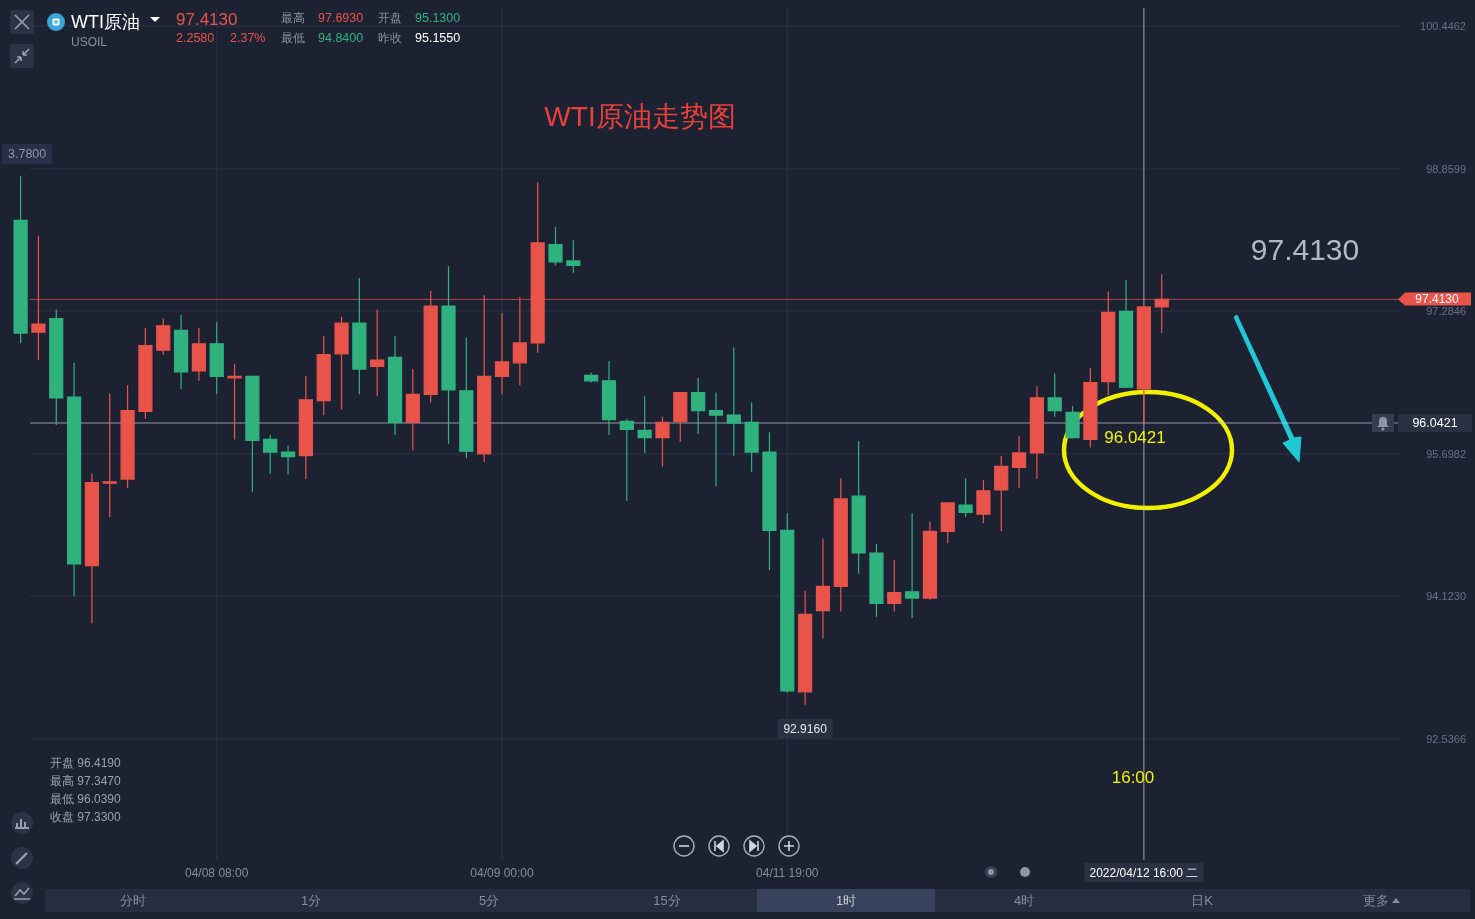 Image resolution: width=1475 pixels, height=919 pixels. What do you see at coordinates (1144, 873) in the screenshot?
I see `x-tick-label: 2022/04/12 16:00 二` at bounding box center [1144, 873].